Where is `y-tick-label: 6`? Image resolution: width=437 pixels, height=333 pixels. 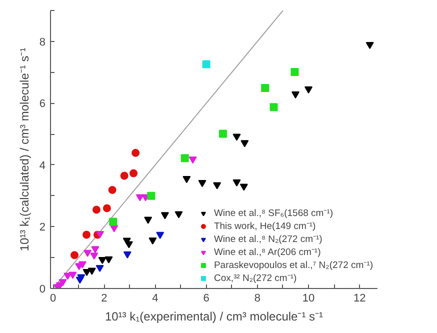
y-tick-label: 6 is located at coordinates (42, 104).